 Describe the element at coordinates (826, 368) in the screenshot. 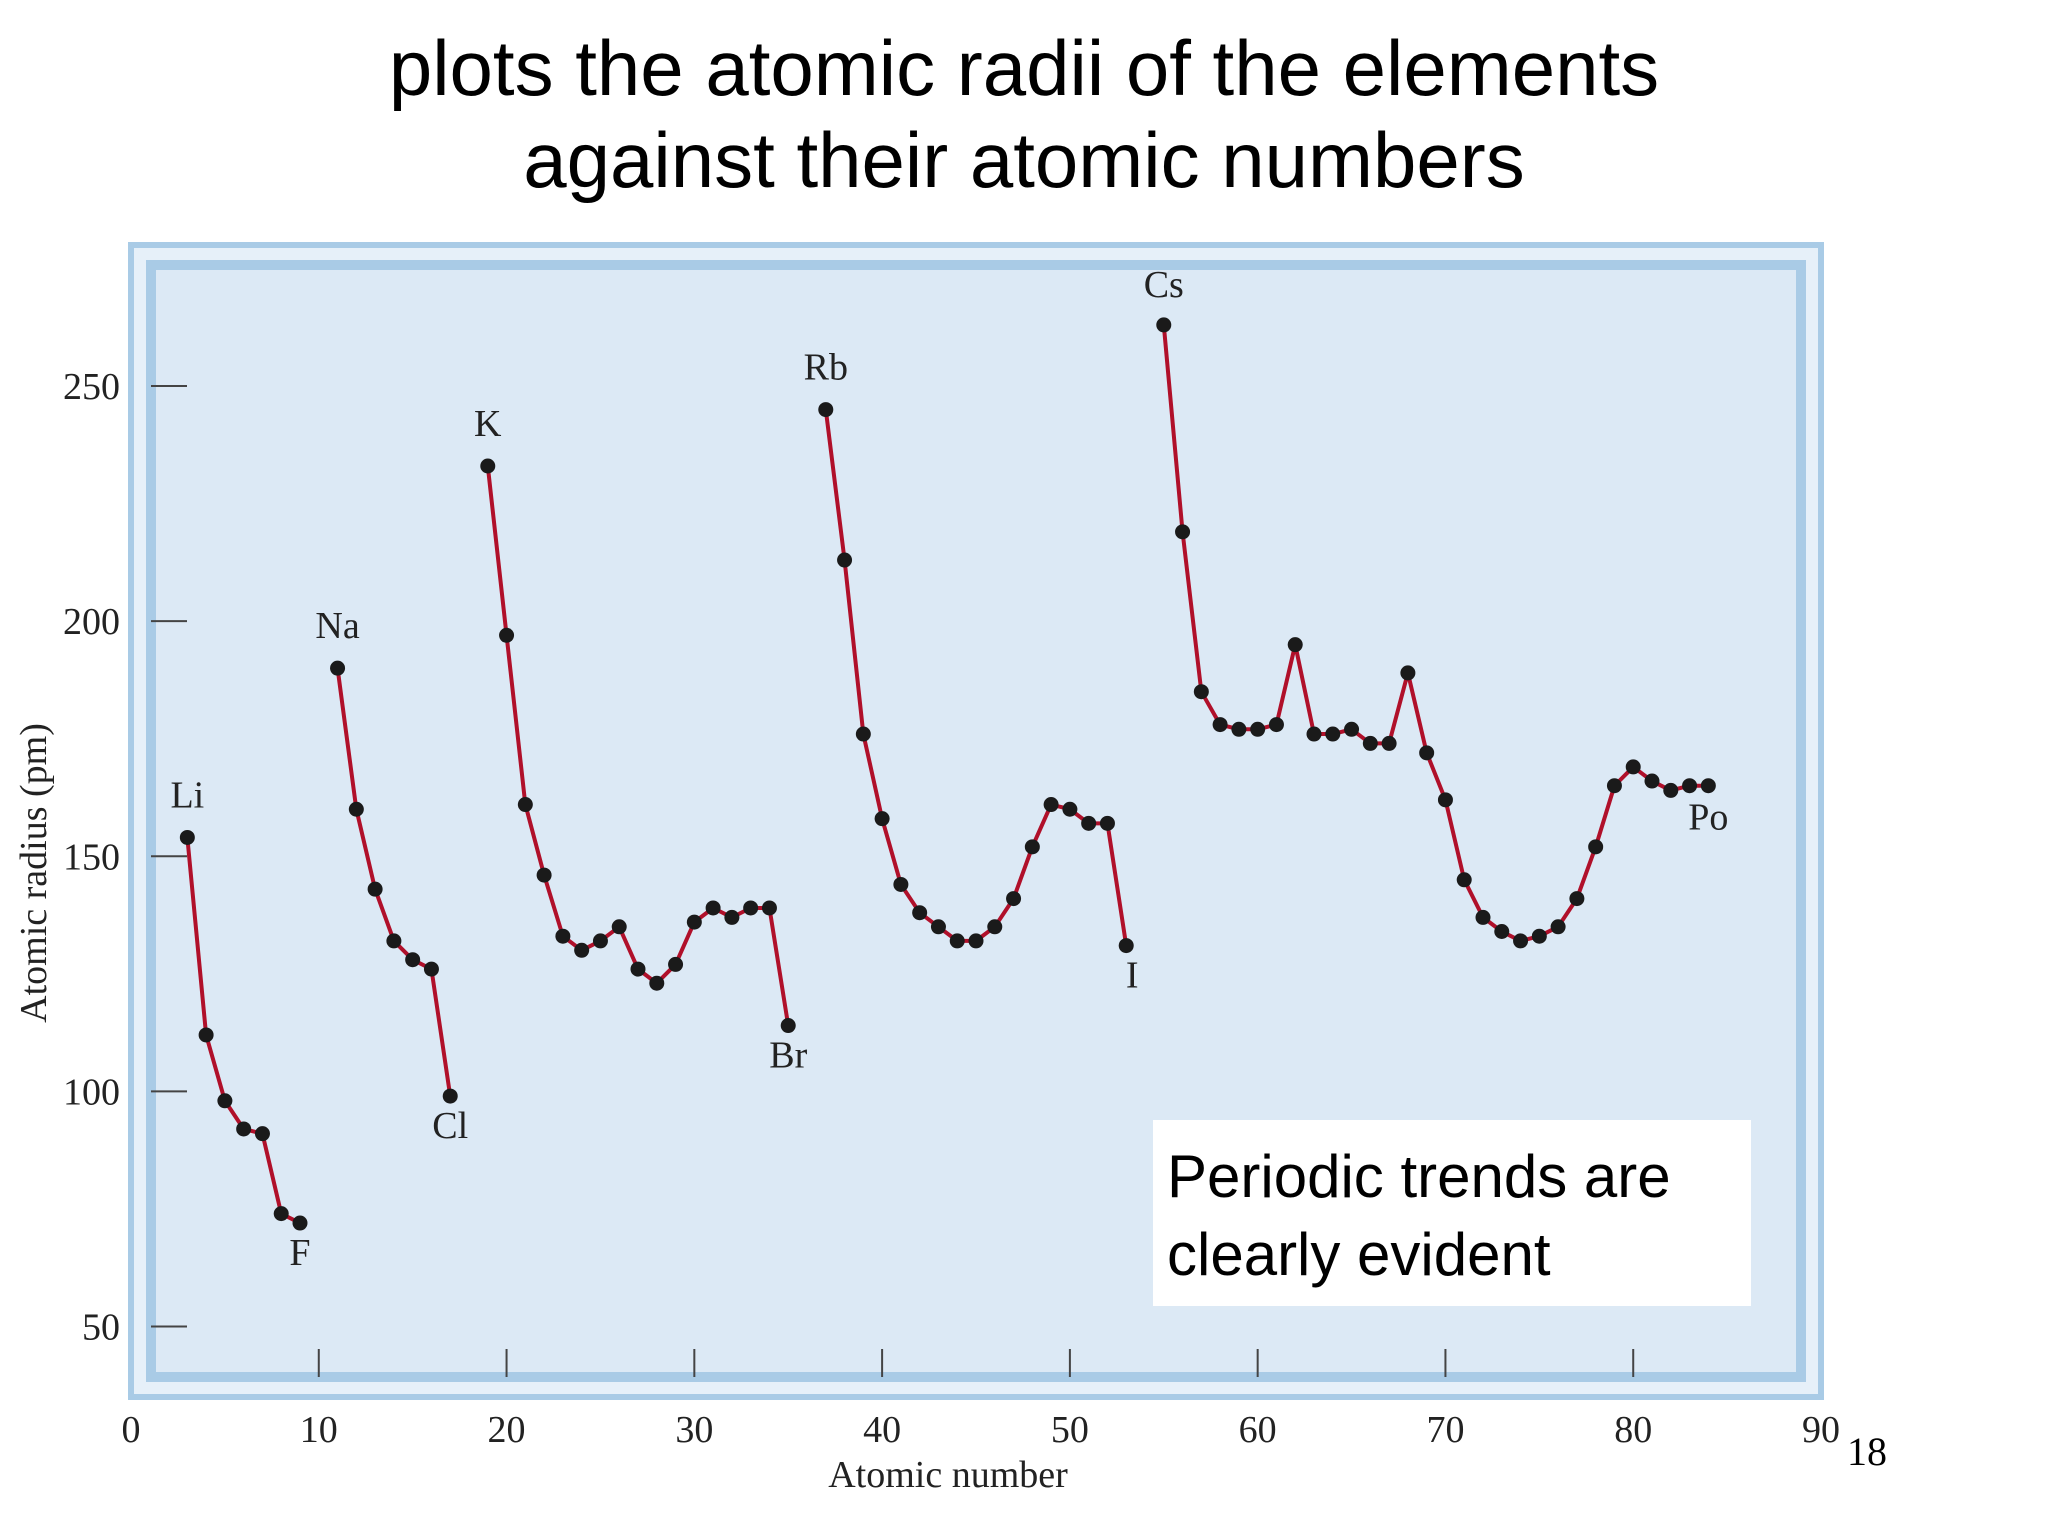

I see `element-label-rb: Rb` at that location.